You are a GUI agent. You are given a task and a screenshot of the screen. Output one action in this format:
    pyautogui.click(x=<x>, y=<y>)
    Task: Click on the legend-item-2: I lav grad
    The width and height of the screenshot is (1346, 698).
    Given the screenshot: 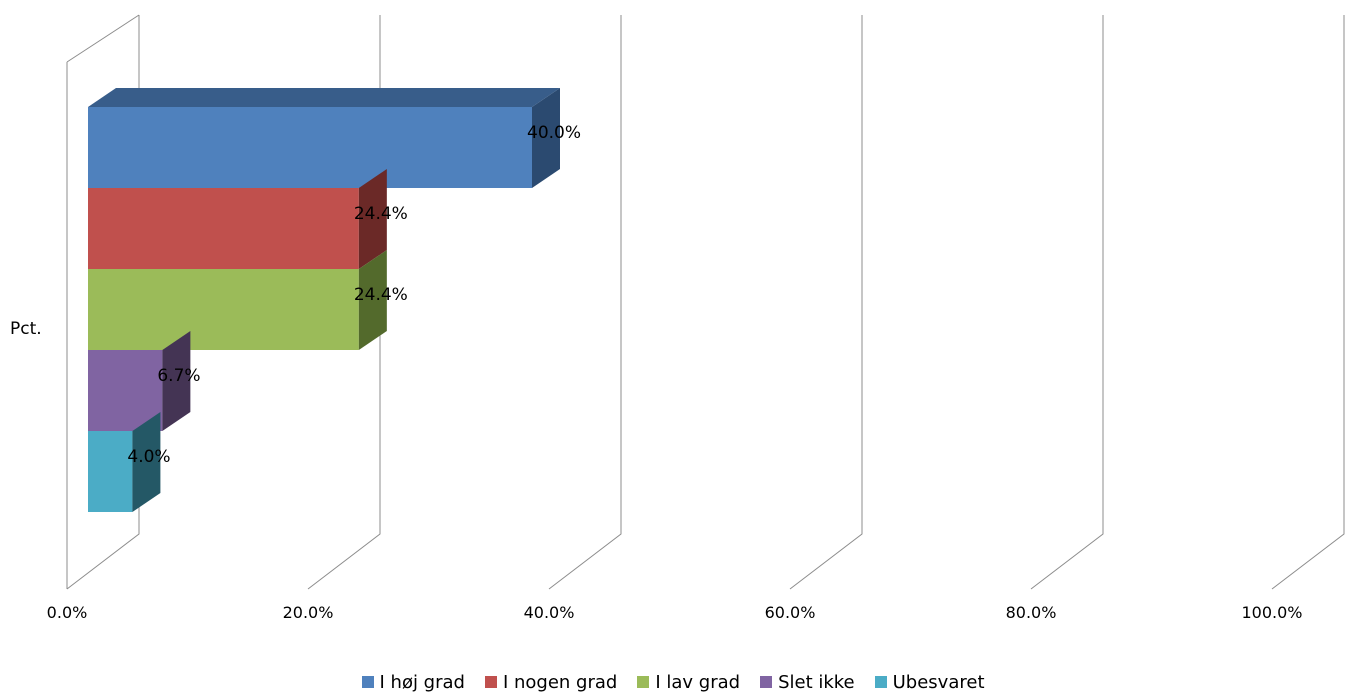 What is the action you would take?
    pyautogui.click(x=688, y=682)
    